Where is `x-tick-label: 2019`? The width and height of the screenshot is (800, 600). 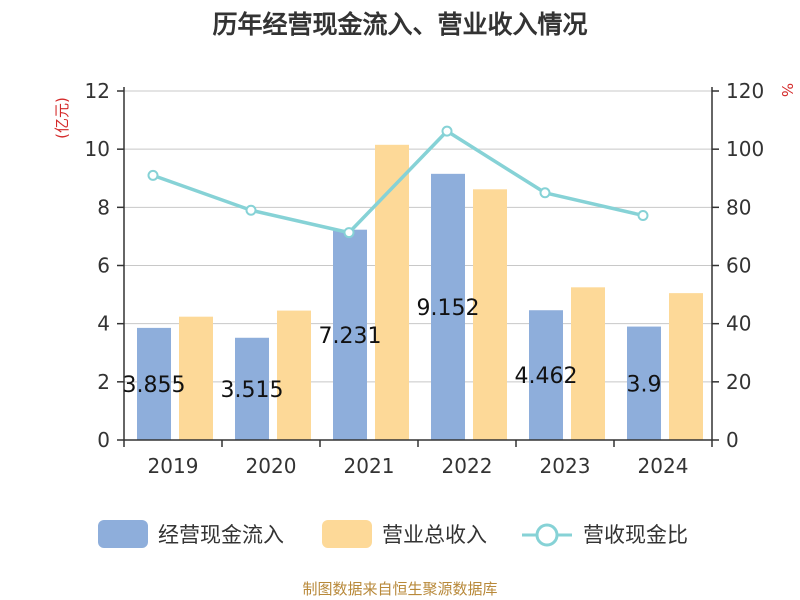 x-tick-label: 2019 is located at coordinates (173, 466).